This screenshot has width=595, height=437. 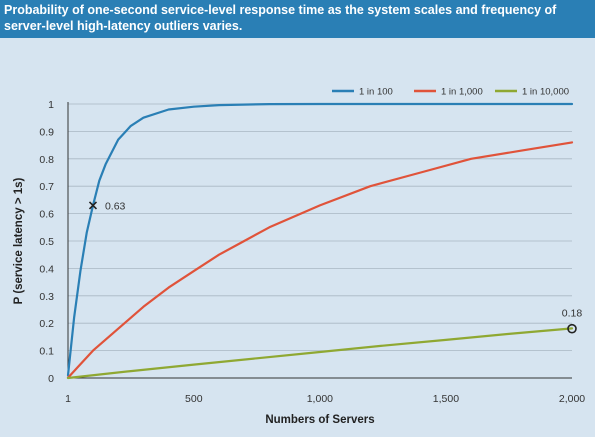 What do you see at coordinates (46, 269) in the screenshot?
I see `y-tick-label-4: 0.4` at bounding box center [46, 269].